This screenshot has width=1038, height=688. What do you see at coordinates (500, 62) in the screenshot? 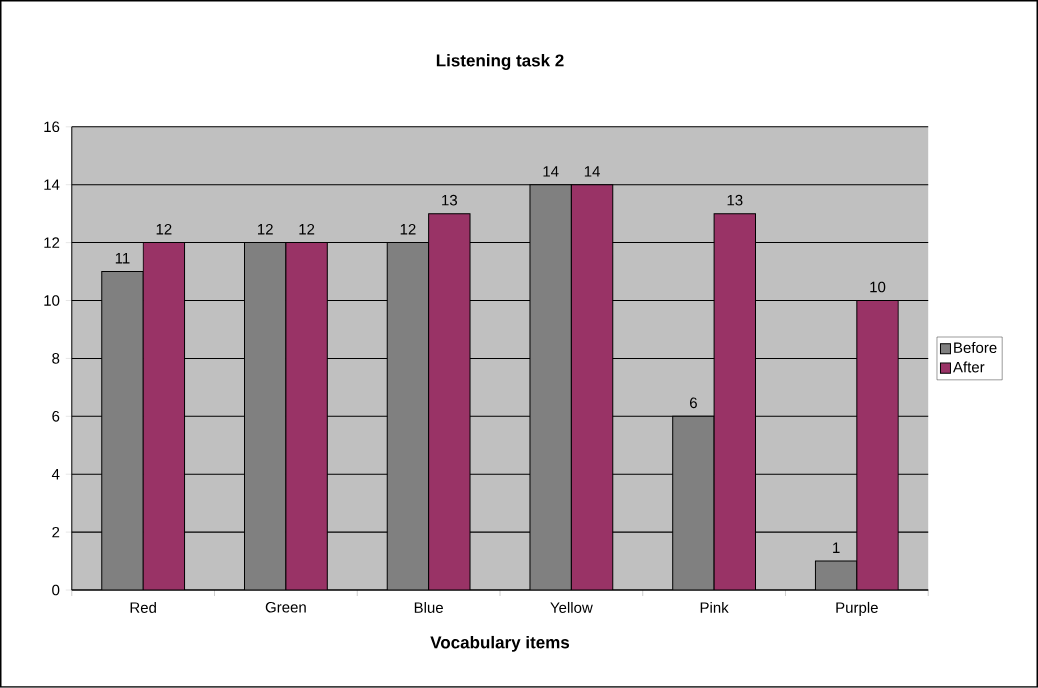
I see `chart-title: Listening task 2` at bounding box center [500, 62].